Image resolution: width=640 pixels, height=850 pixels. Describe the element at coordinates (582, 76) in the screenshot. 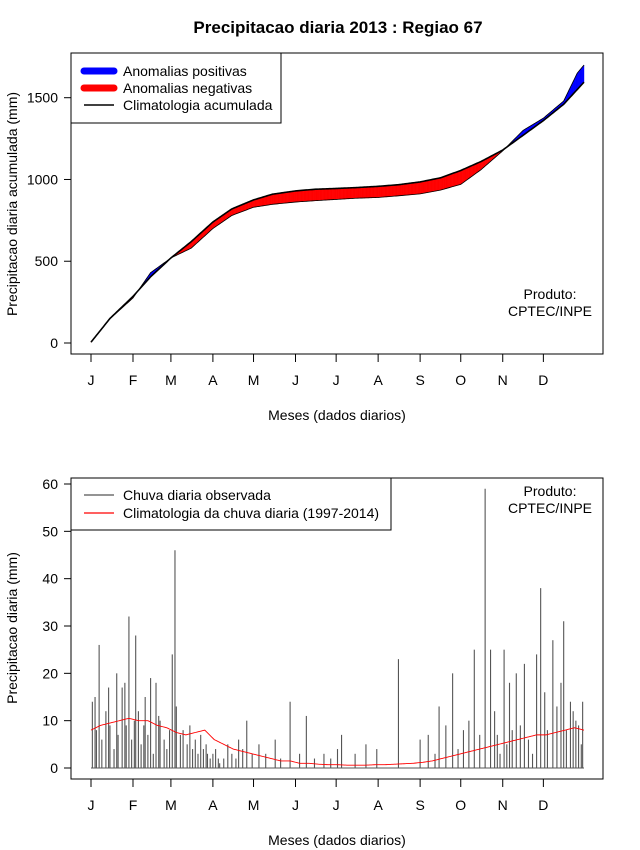

I see `positive-anomaly-segment` at that location.